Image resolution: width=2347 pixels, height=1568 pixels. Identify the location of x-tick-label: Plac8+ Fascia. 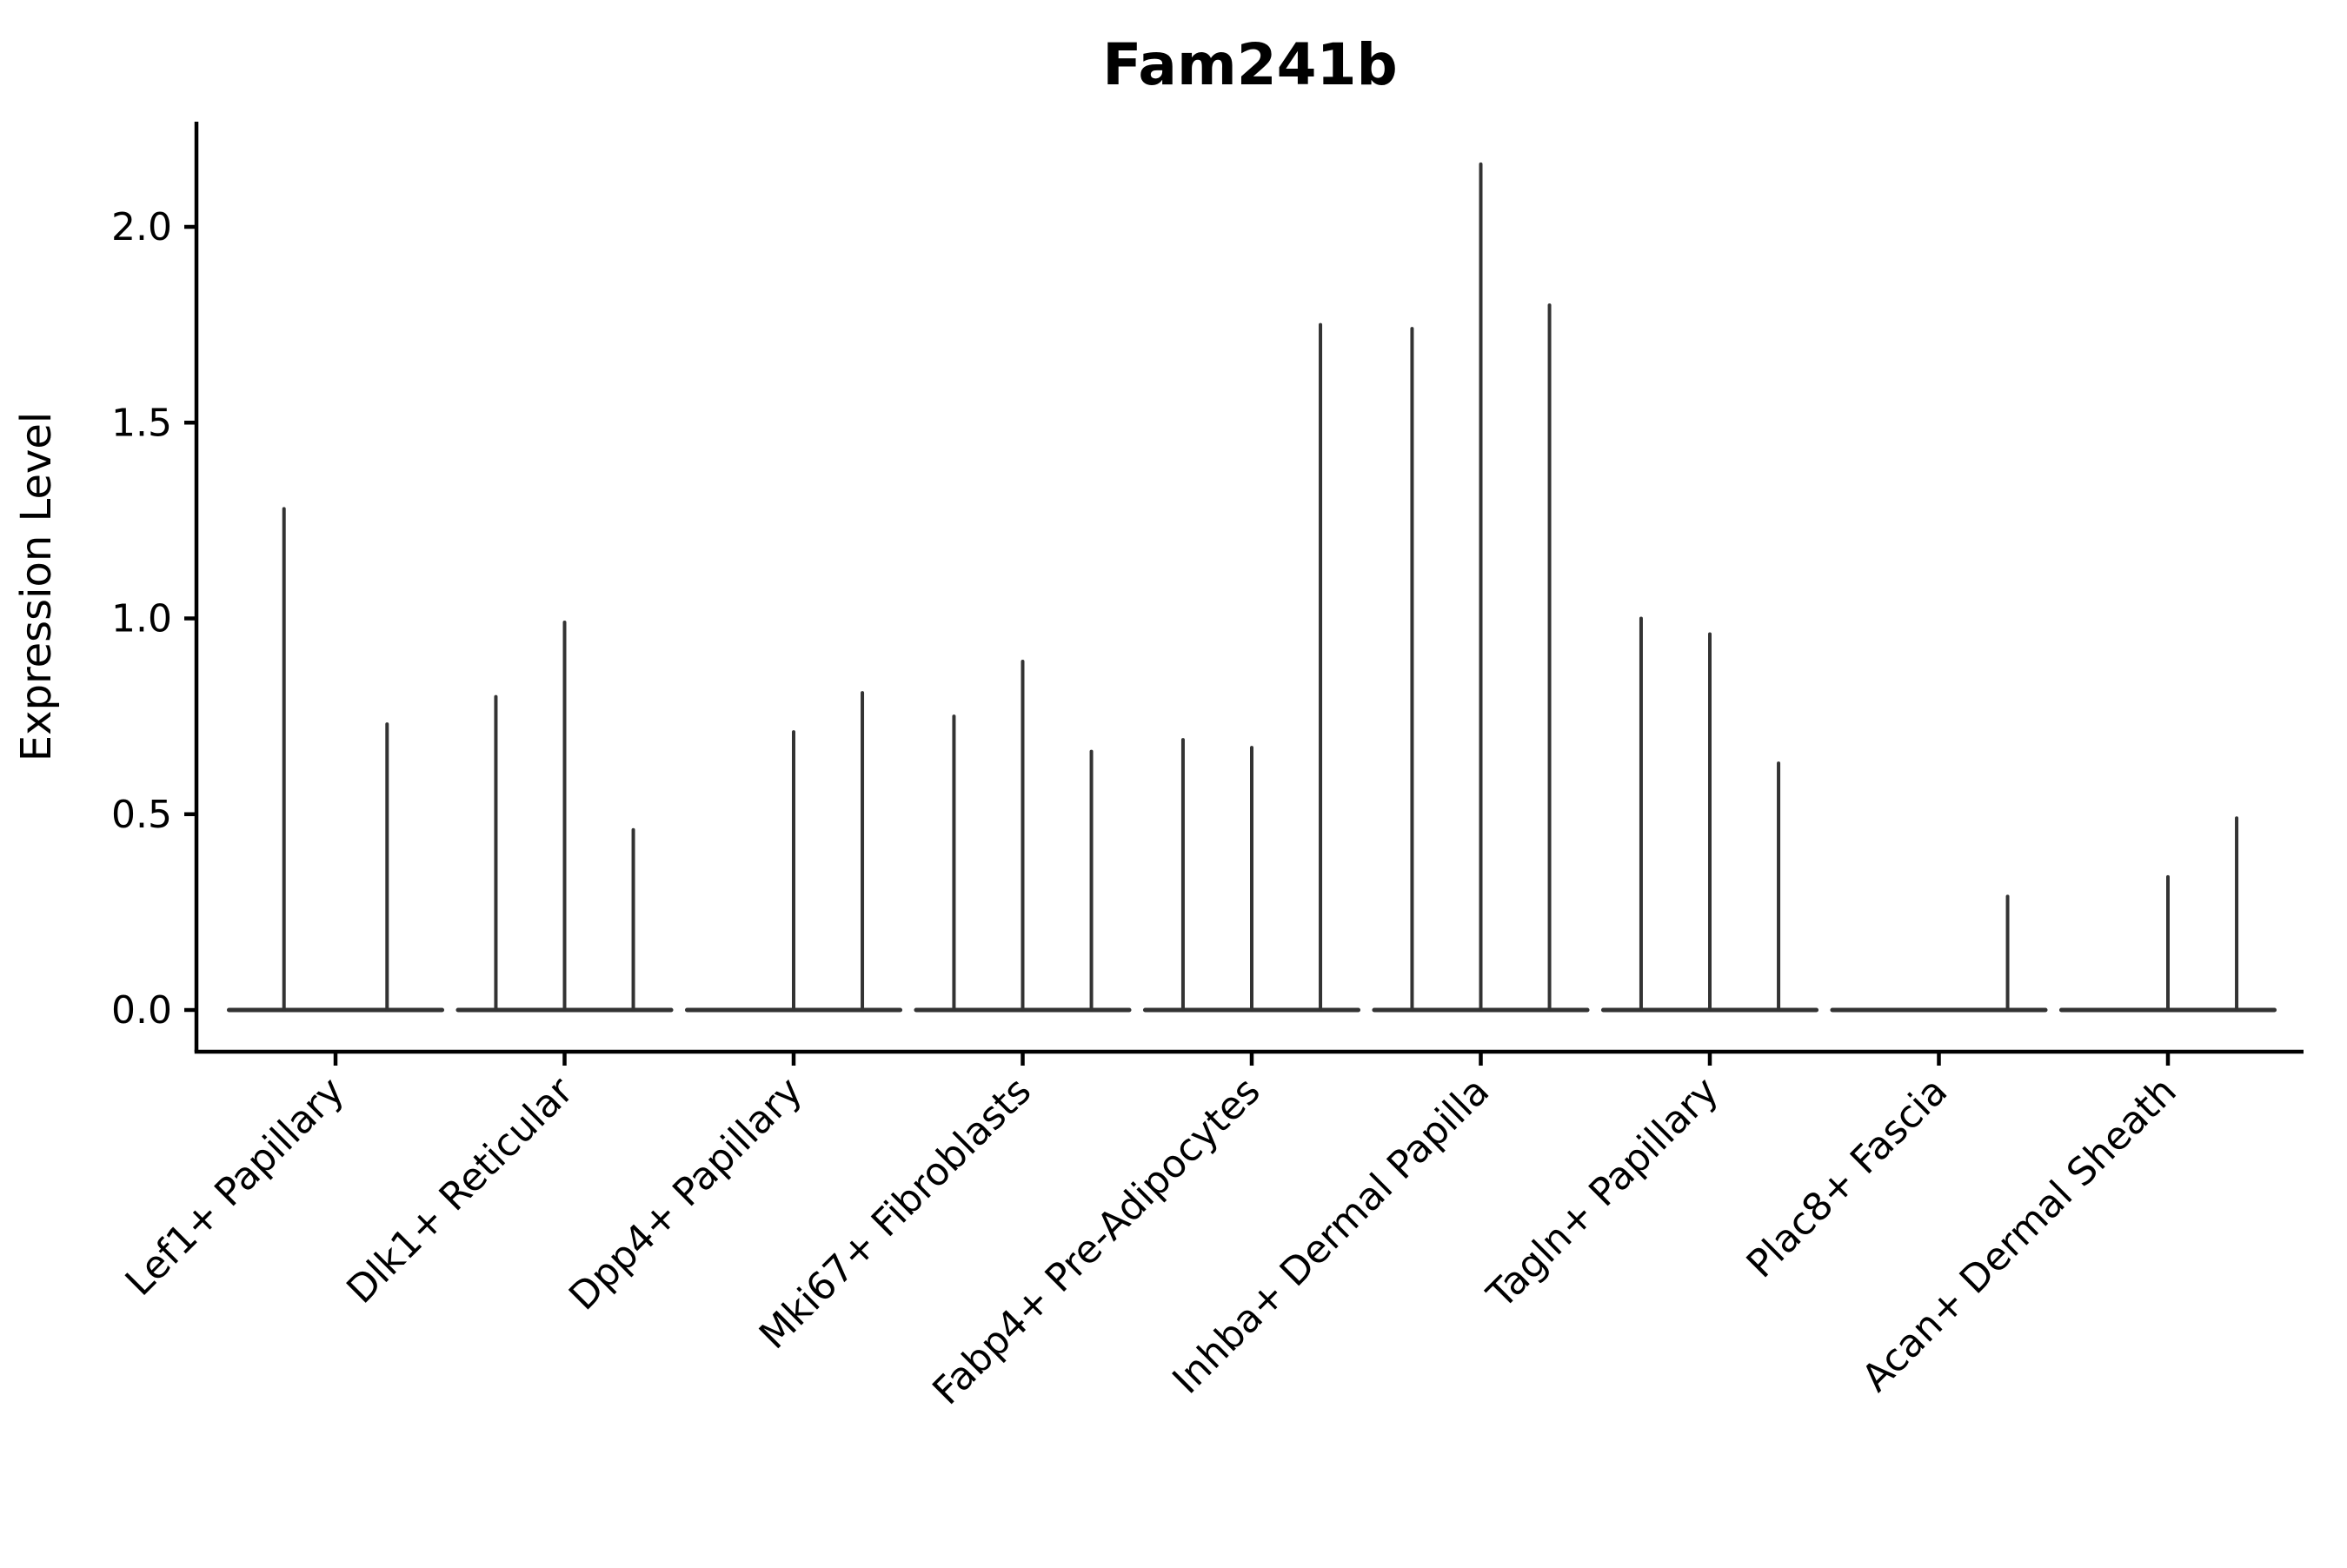
(1848, 1178).